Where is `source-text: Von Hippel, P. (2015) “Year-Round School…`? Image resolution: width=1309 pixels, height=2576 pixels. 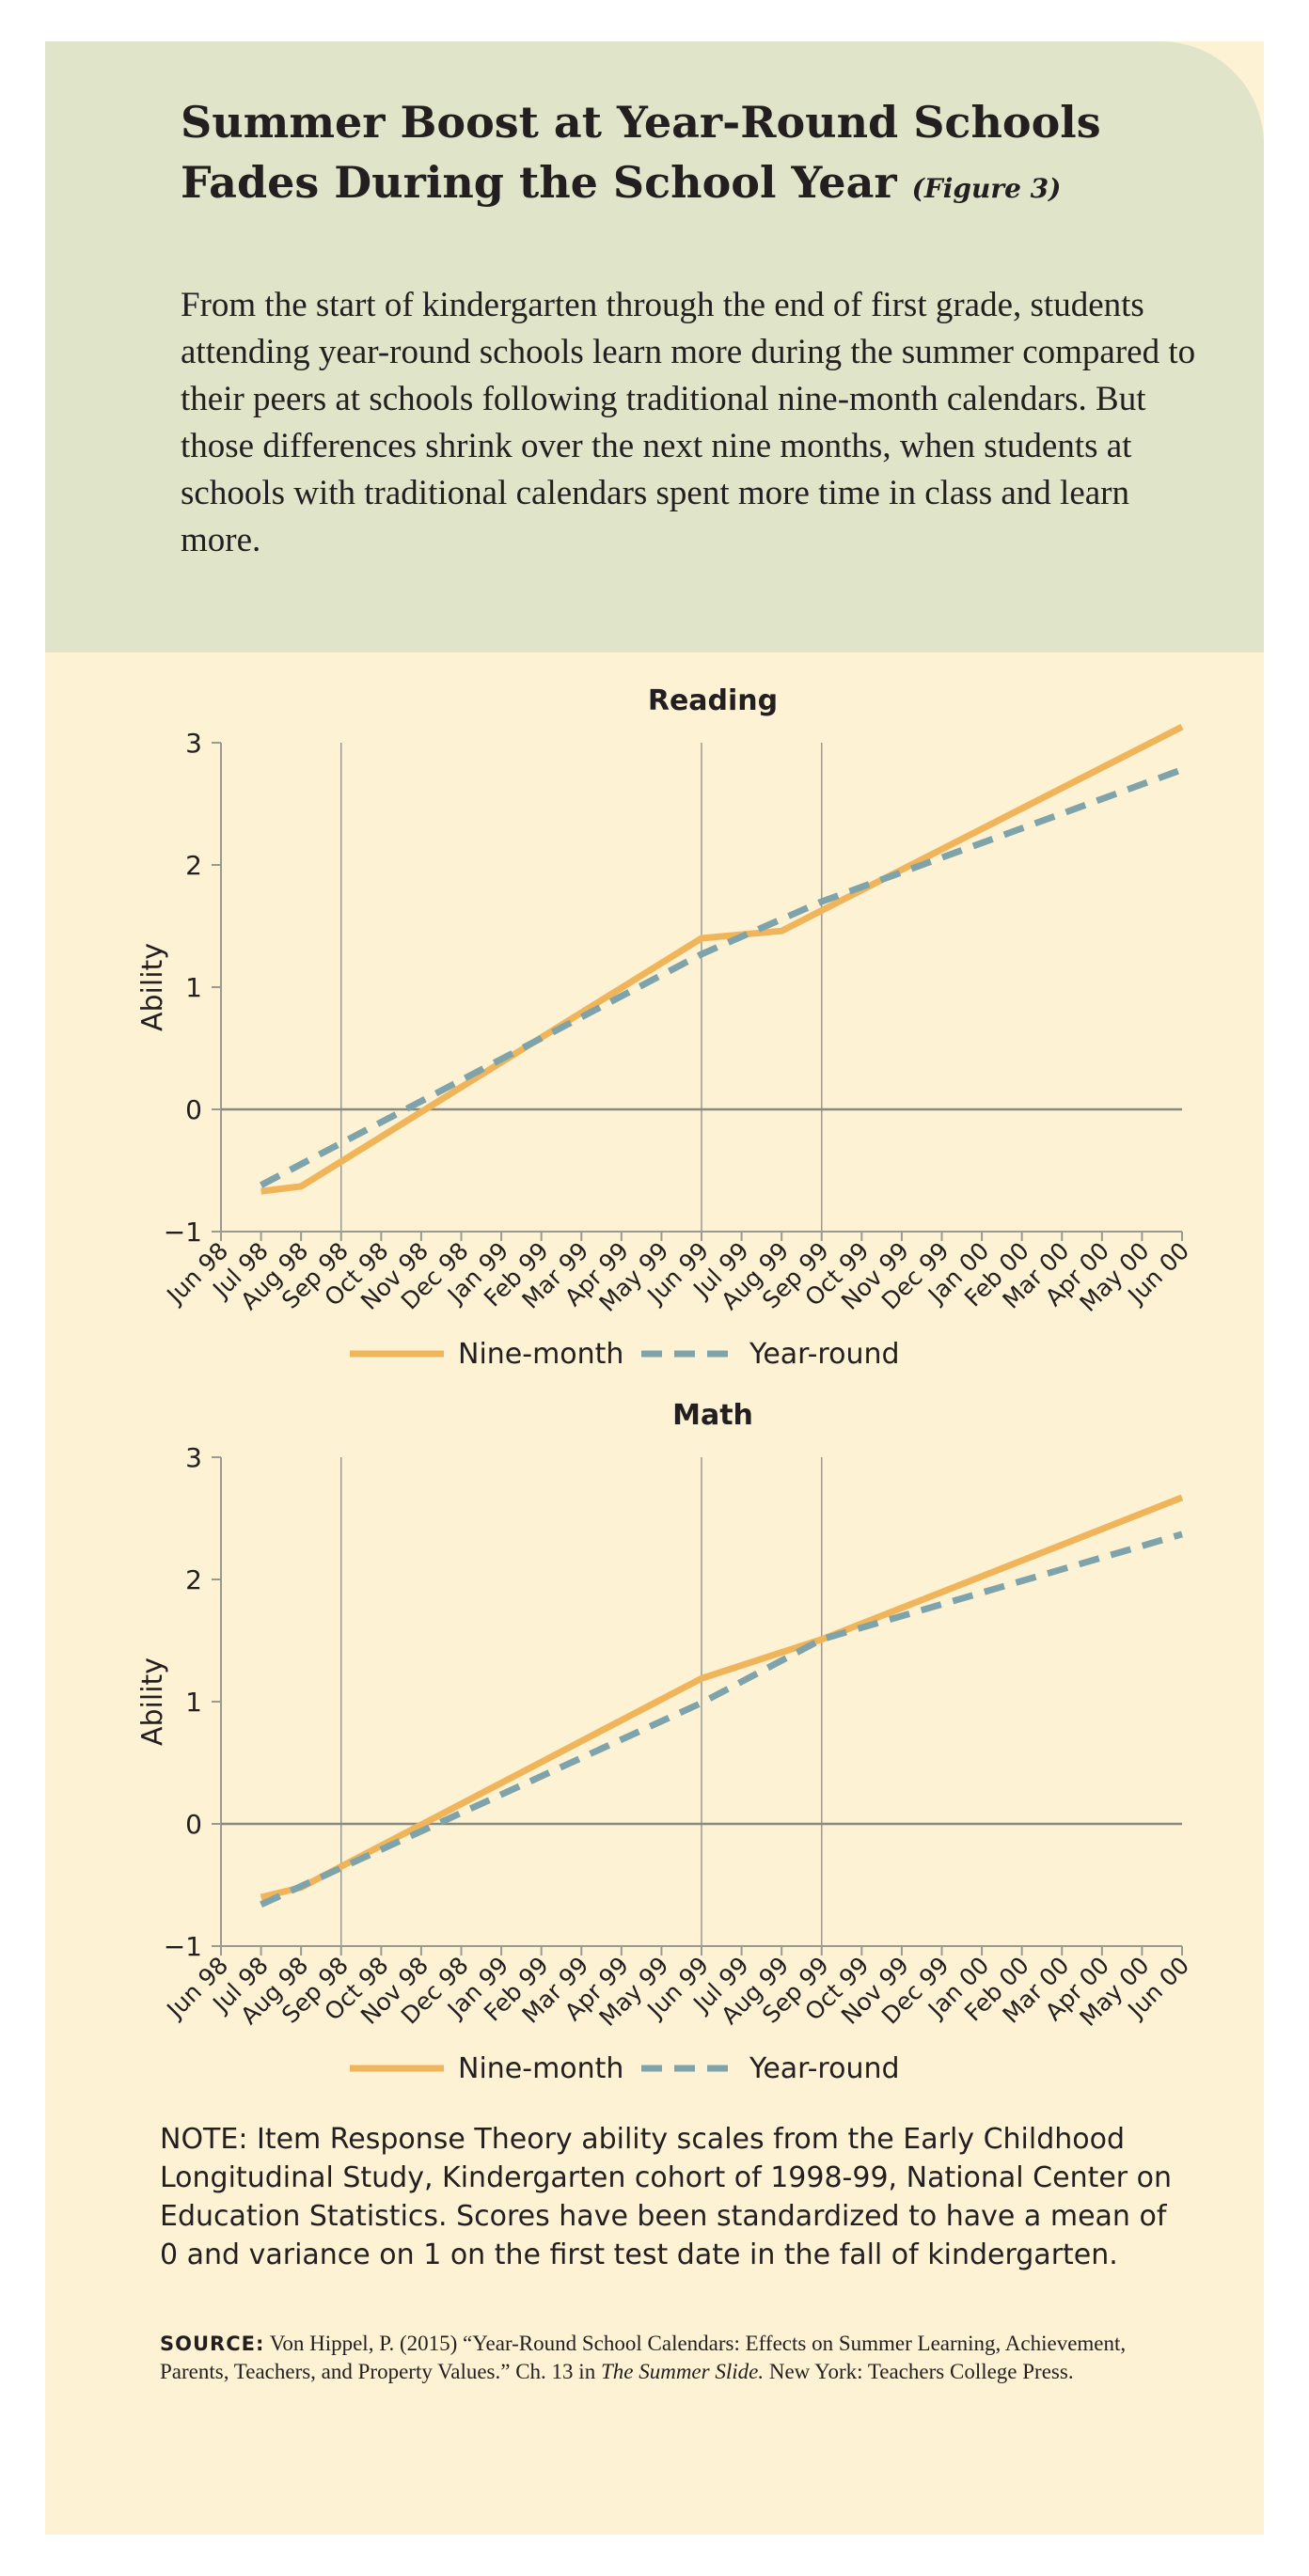 source-text: Von Hippel, P. (2015) “Year-Round School… is located at coordinates (643, 2357).